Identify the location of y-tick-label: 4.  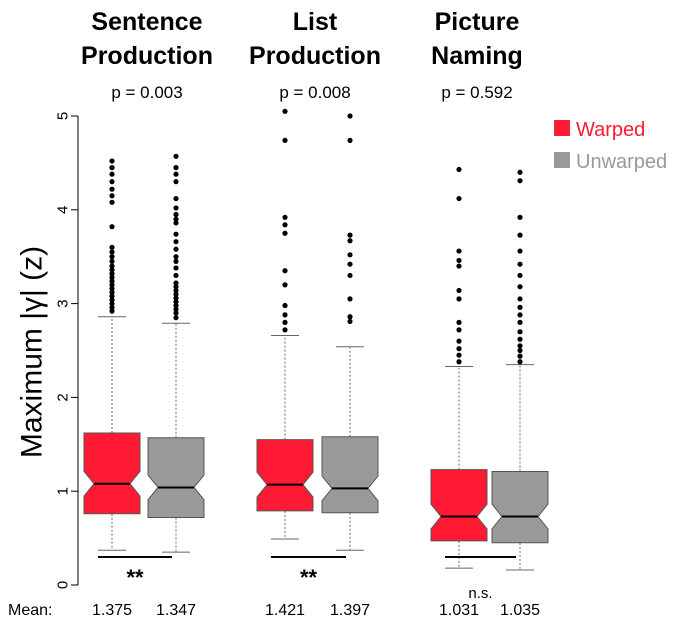
(63, 210).